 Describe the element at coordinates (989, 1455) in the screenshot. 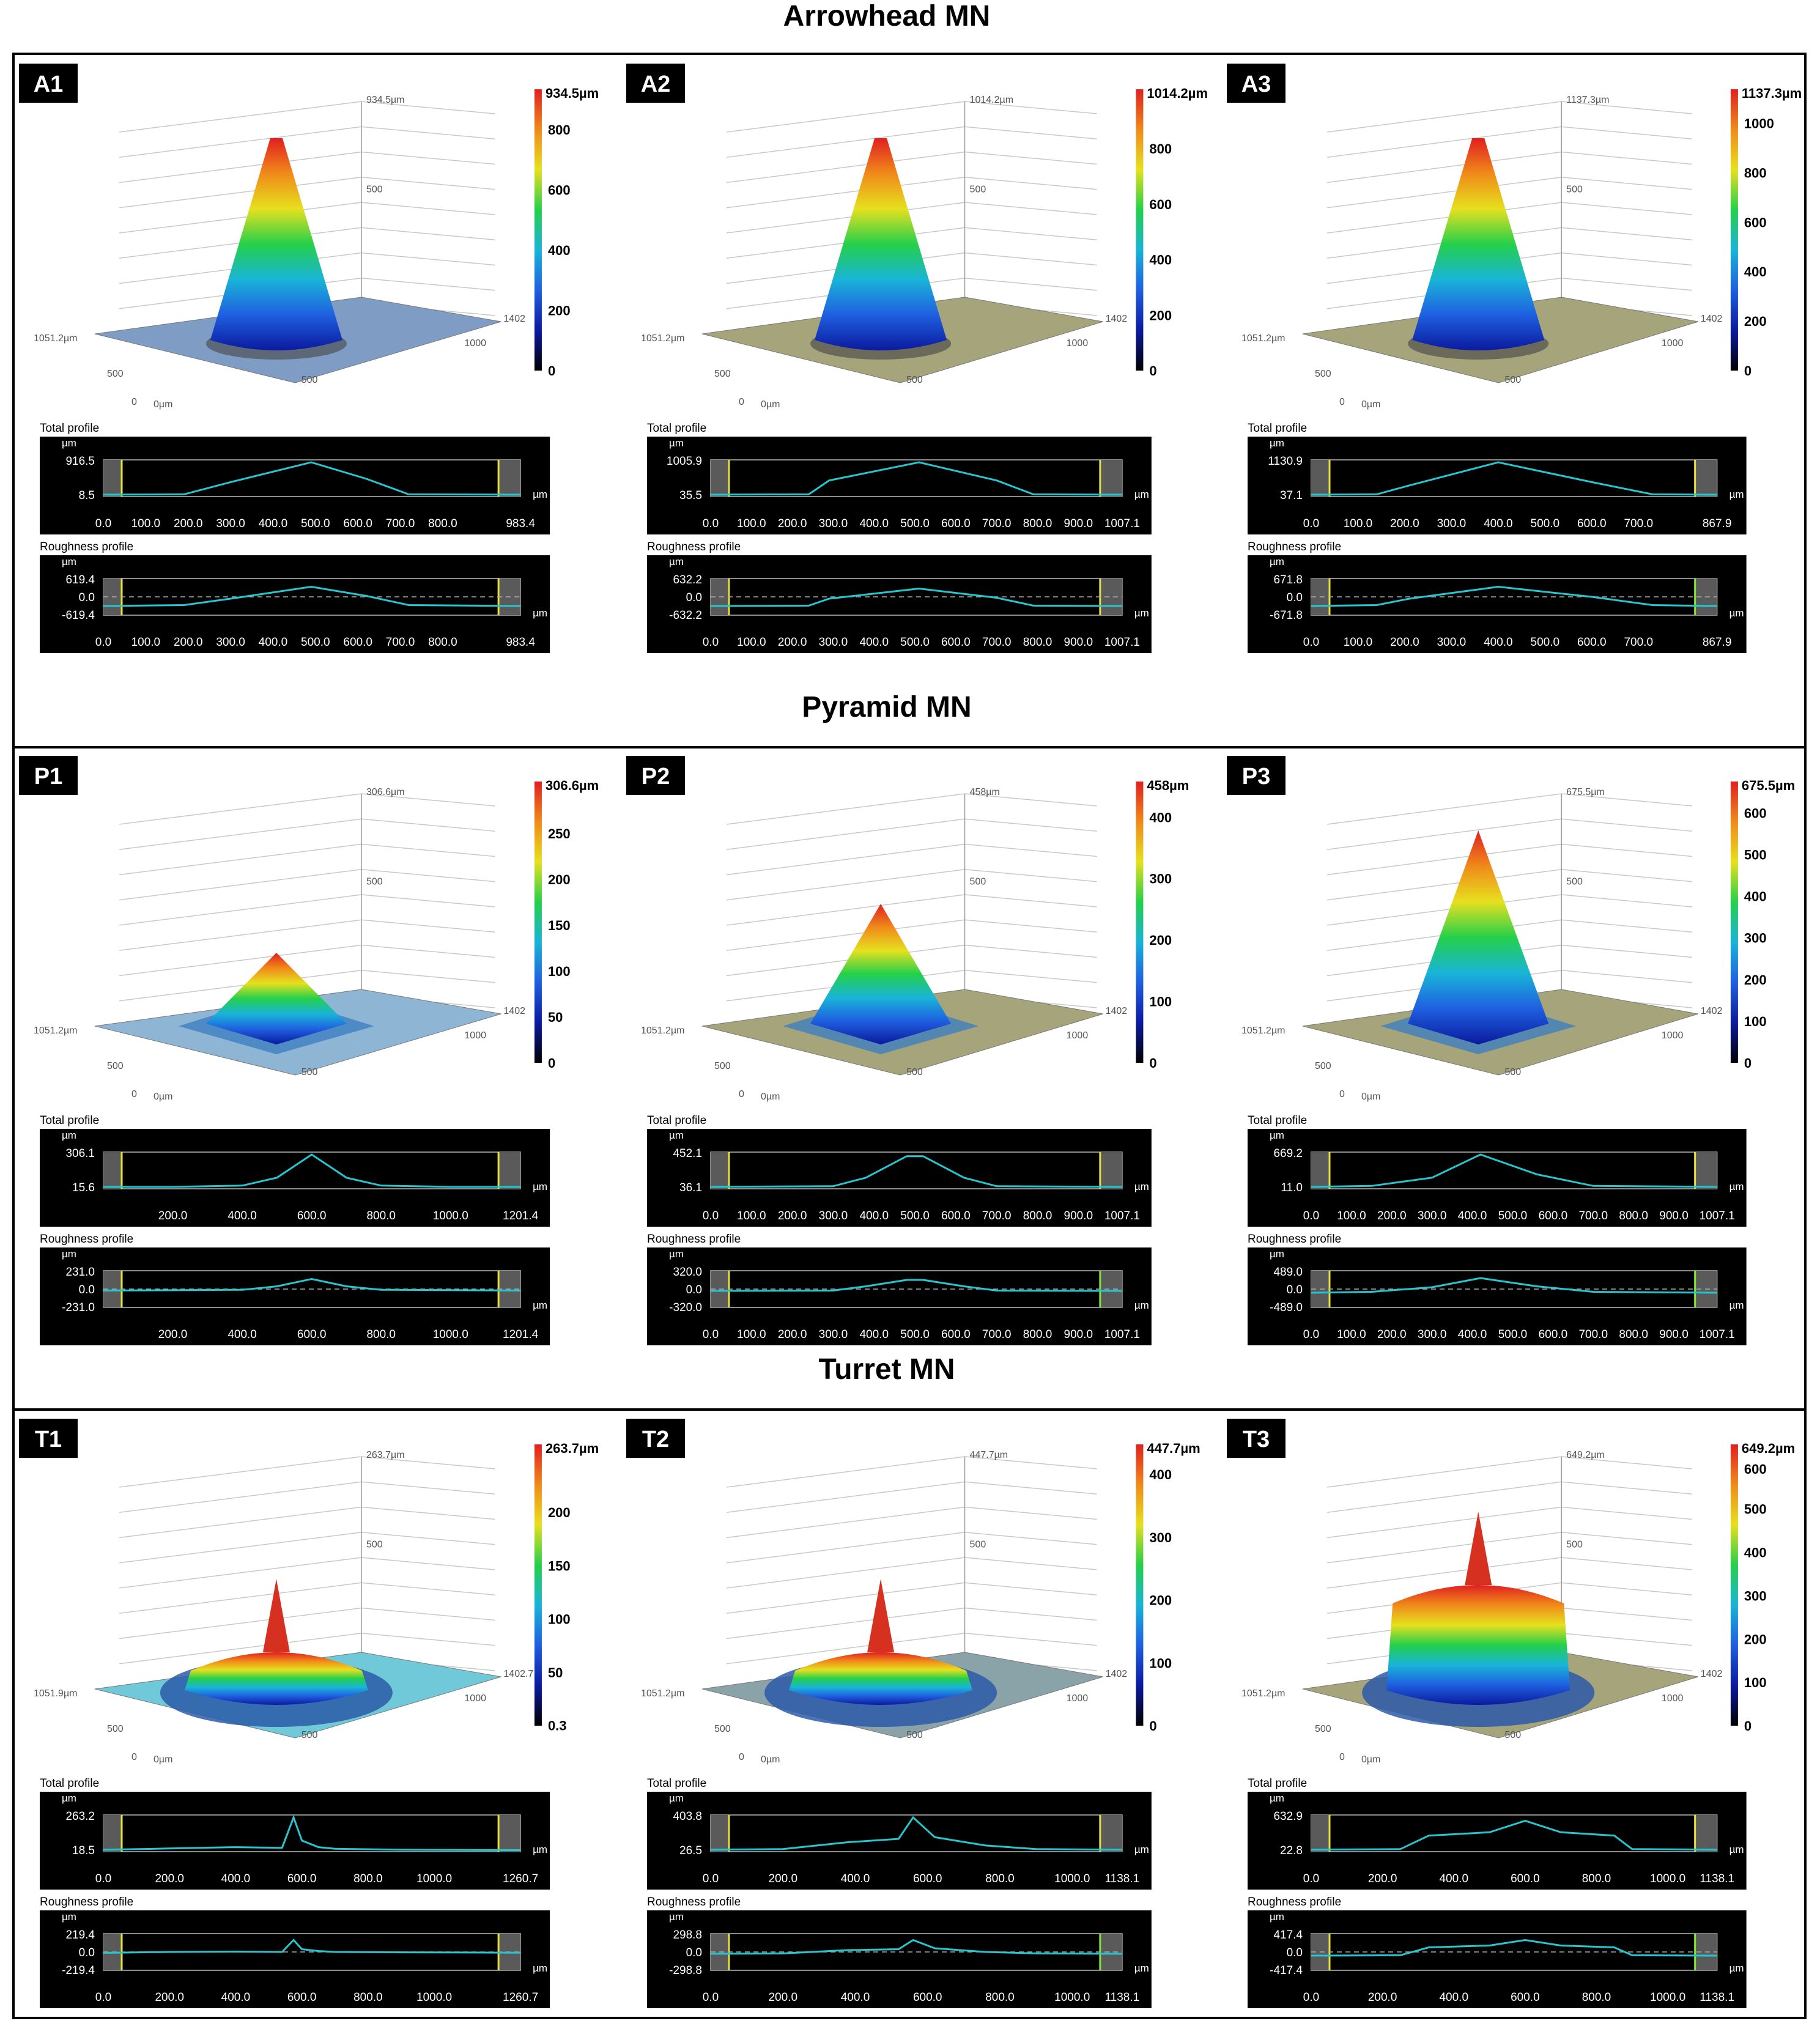

I see `z-max-label: 447.7µm` at that location.